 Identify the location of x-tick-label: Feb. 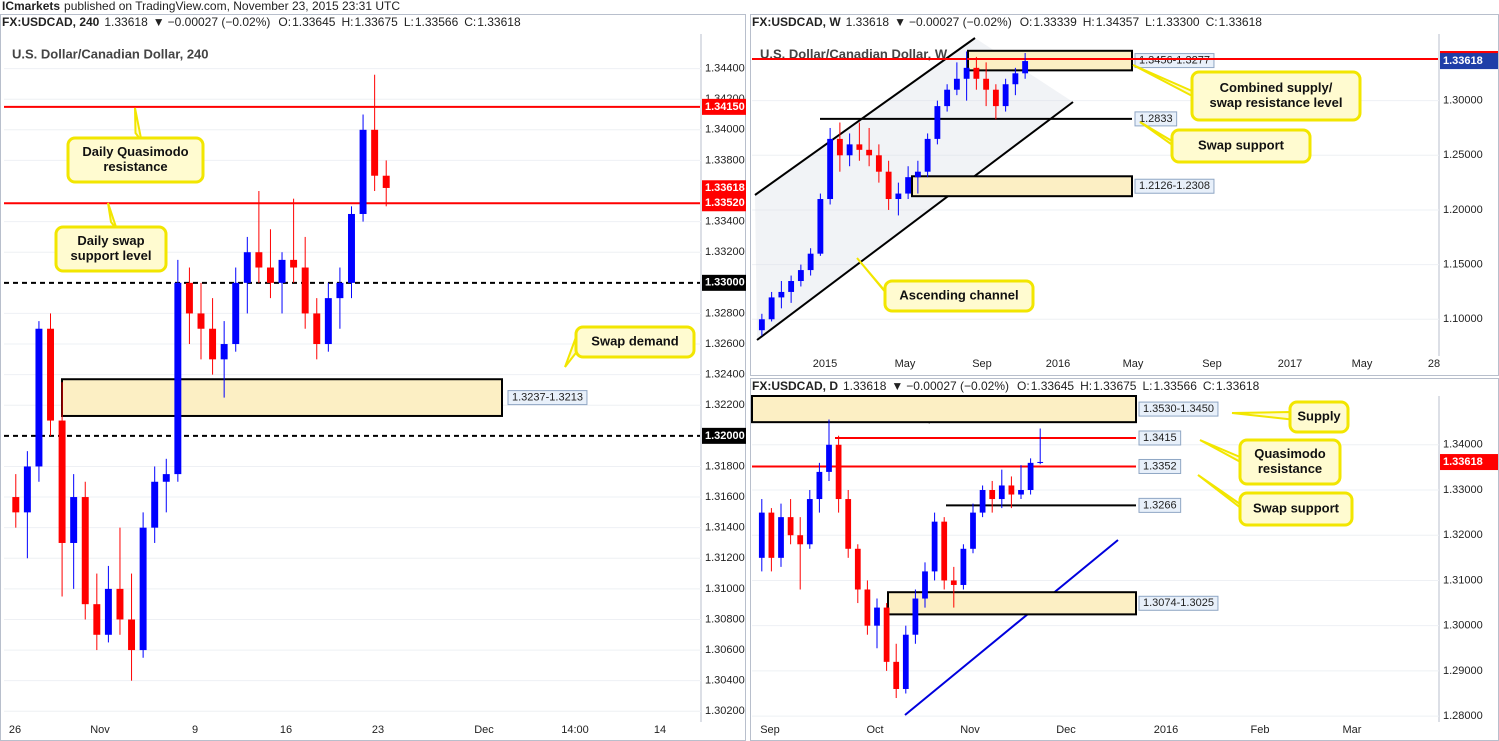
(1260, 730).